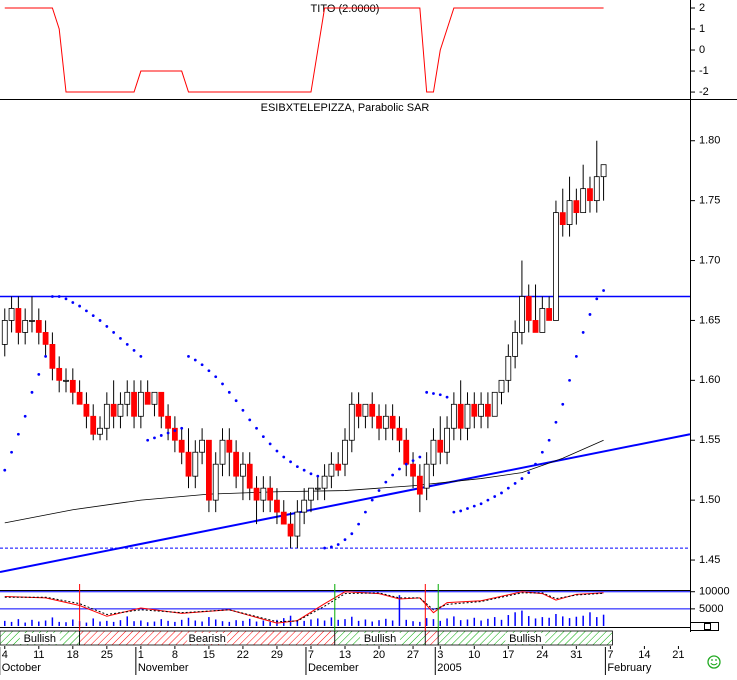 This screenshot has height=680, width=737. I want to click on signal-band, so click(431, 638).